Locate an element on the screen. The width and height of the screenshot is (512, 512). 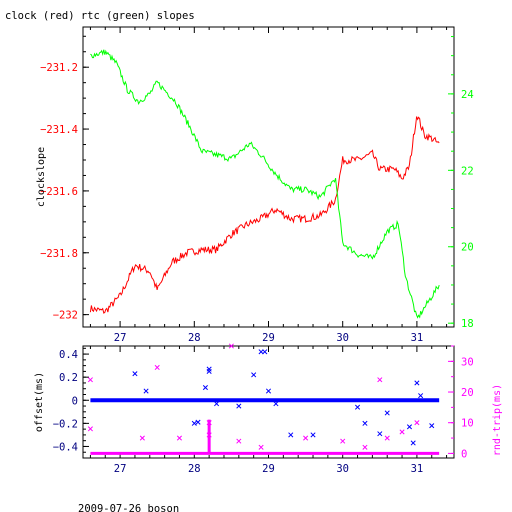
y-tick-label: −231.2 is located at coordinates (59, 68).